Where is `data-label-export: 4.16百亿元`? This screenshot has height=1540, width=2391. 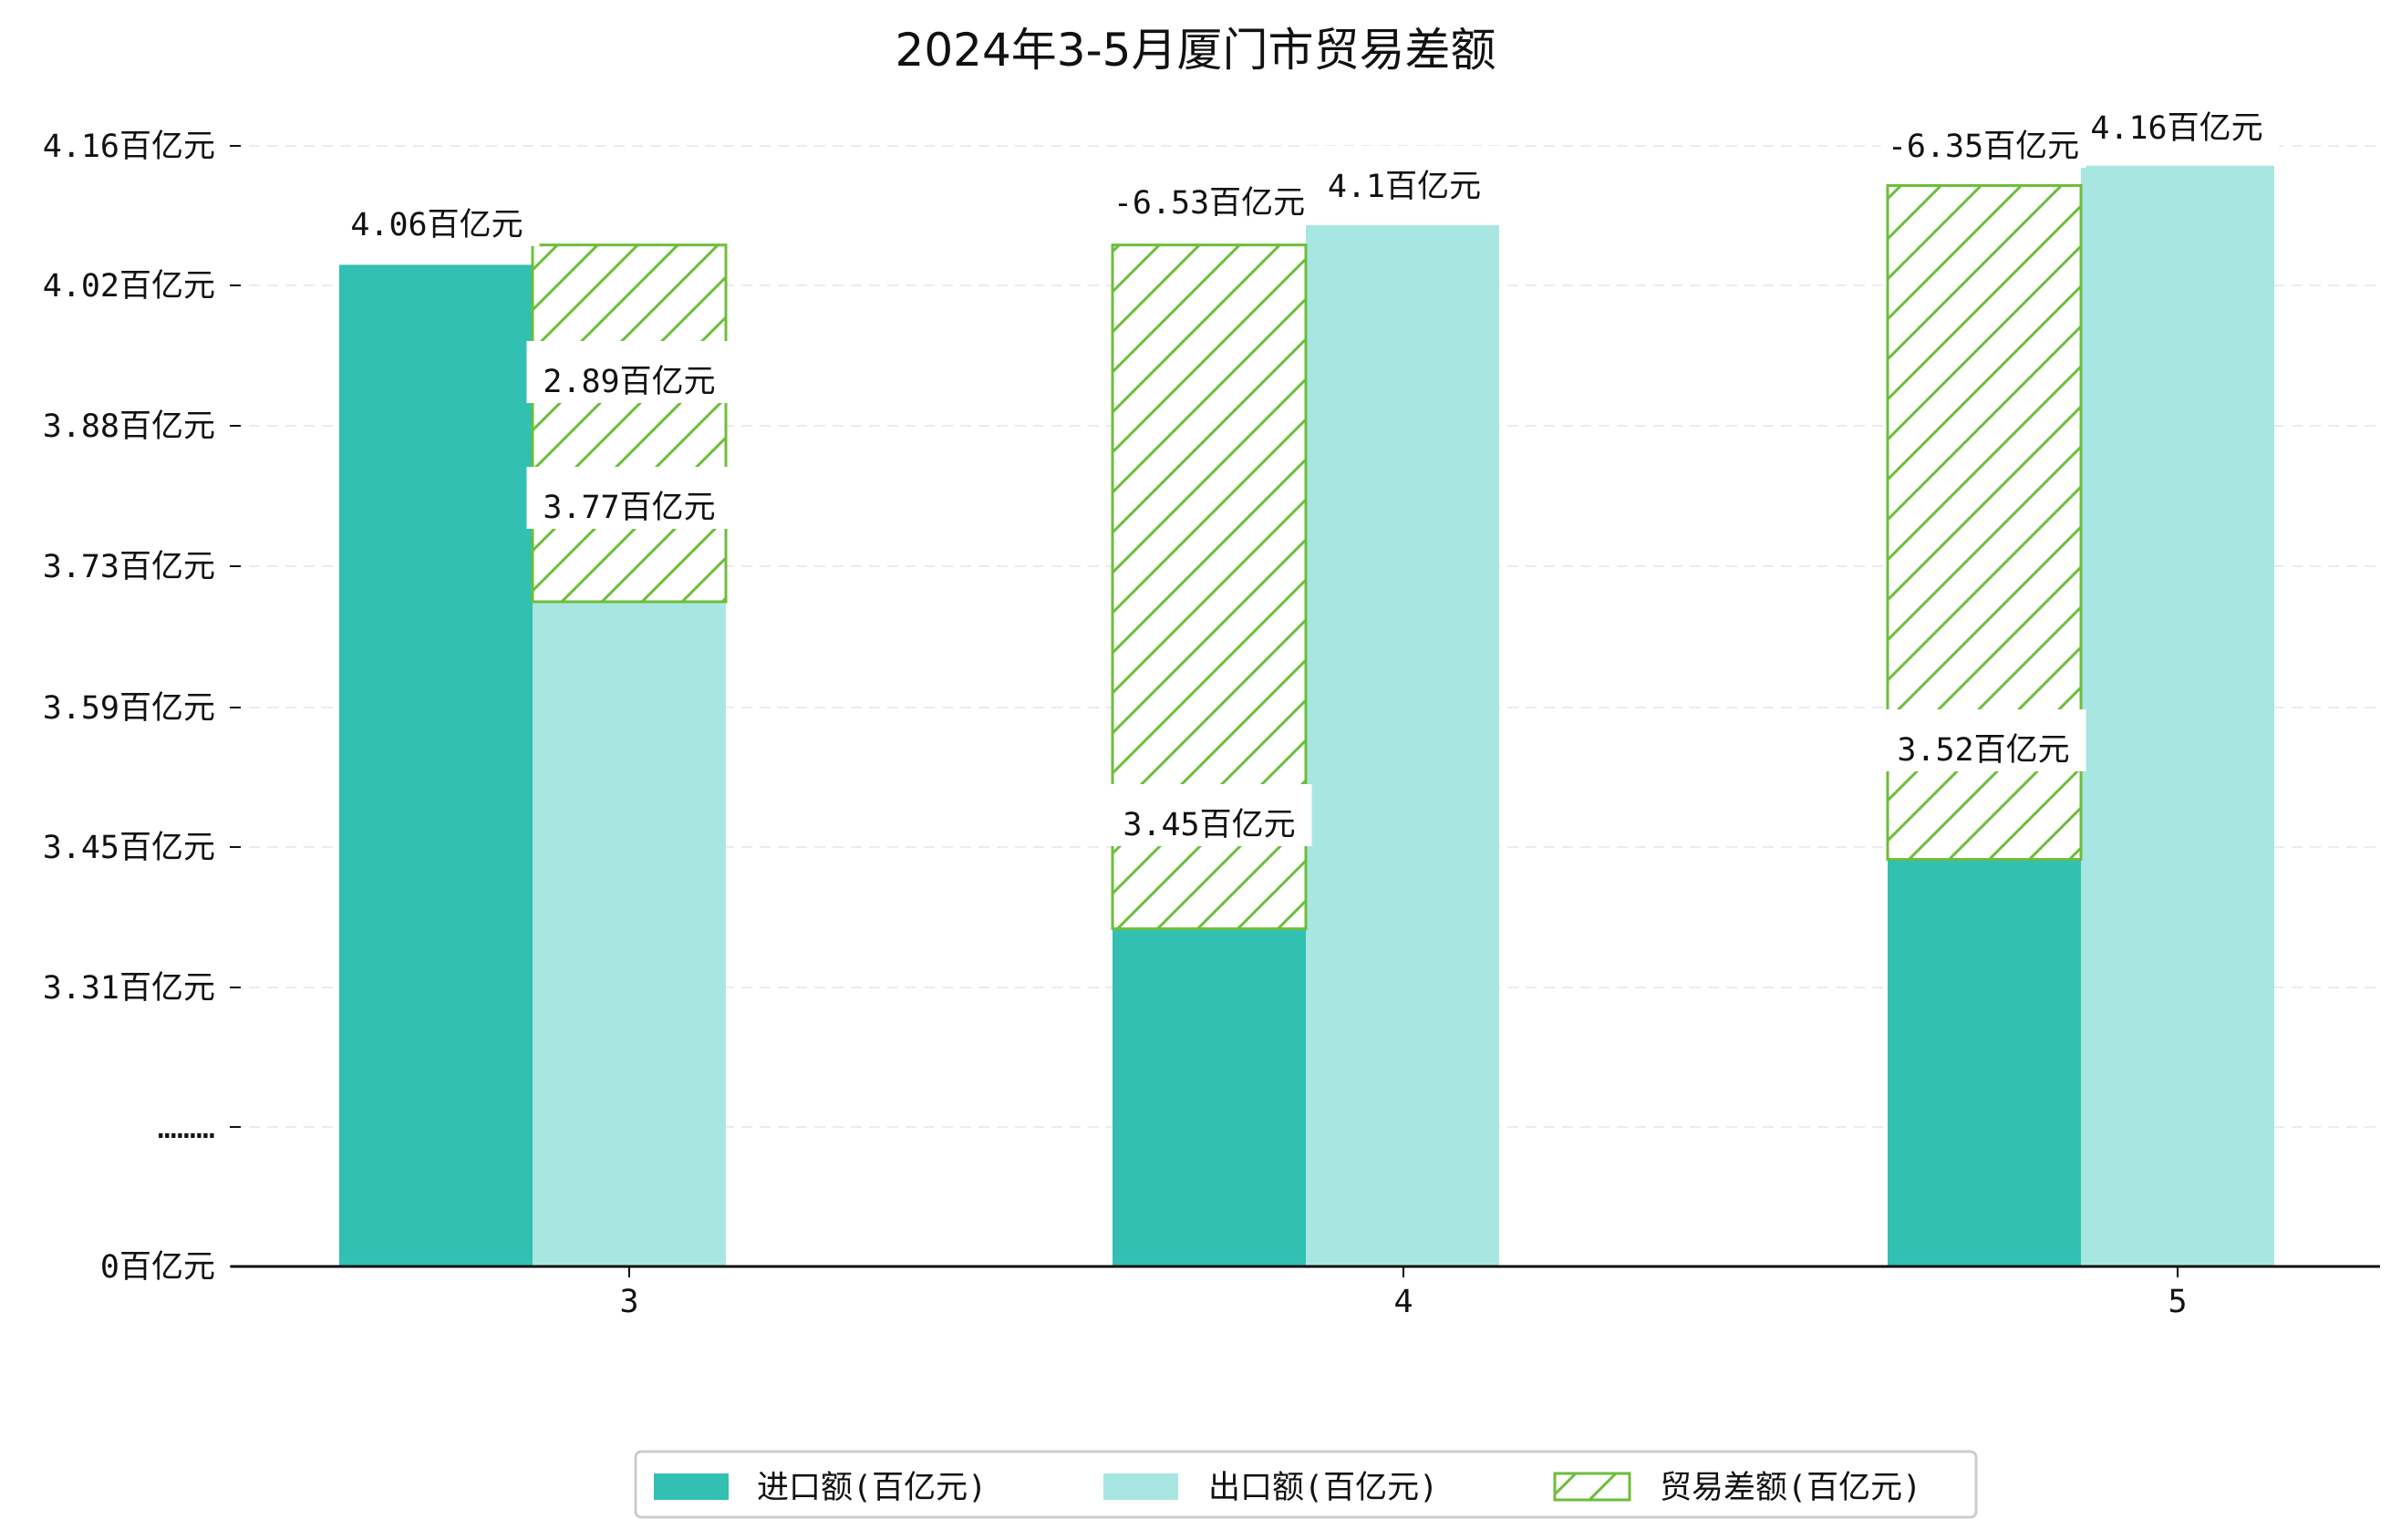
data-label-export: 4.16百亿元 is located at coordinates (2177, 119).